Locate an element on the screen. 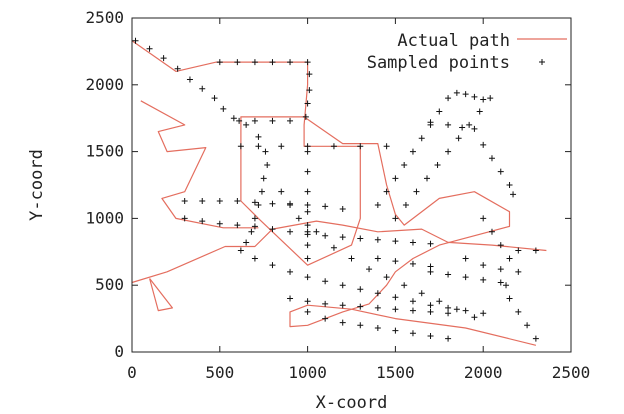 The image size is (624, 414). legend-swatch-sampled-points is located at coordinates (542, 62).